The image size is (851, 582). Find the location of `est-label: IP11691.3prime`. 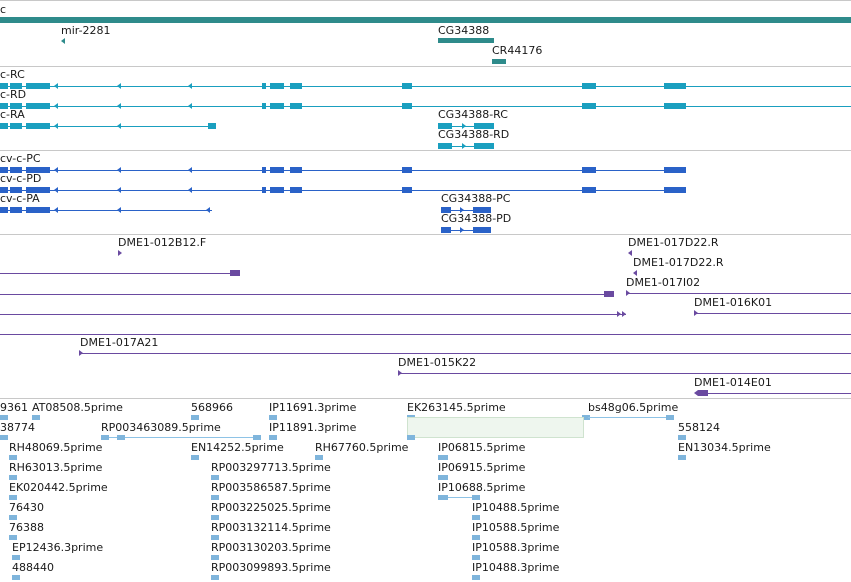

est-label: IP11691.3prime is located at coordinates (313, 407).